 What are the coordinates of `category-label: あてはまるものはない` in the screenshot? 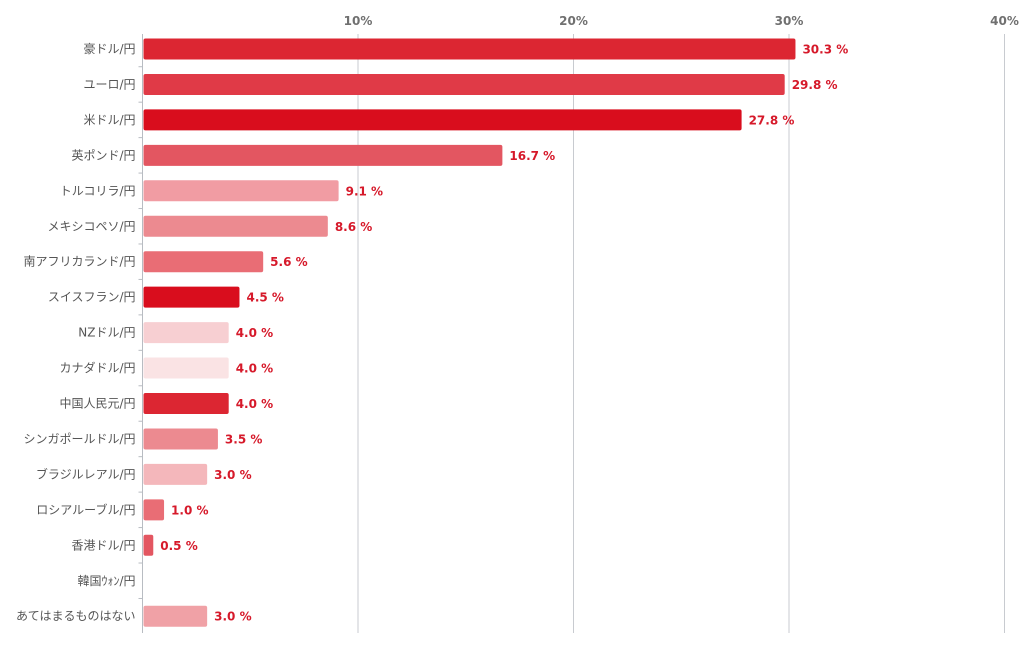 It's located at (76, 616).